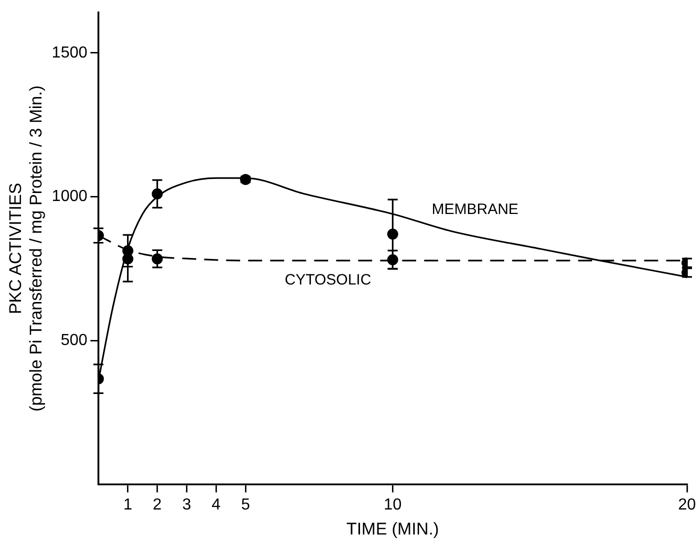  Describe the element at coordinates (475, 209) in the screenshot. I see `series-label: MEMBRANE` at that location.